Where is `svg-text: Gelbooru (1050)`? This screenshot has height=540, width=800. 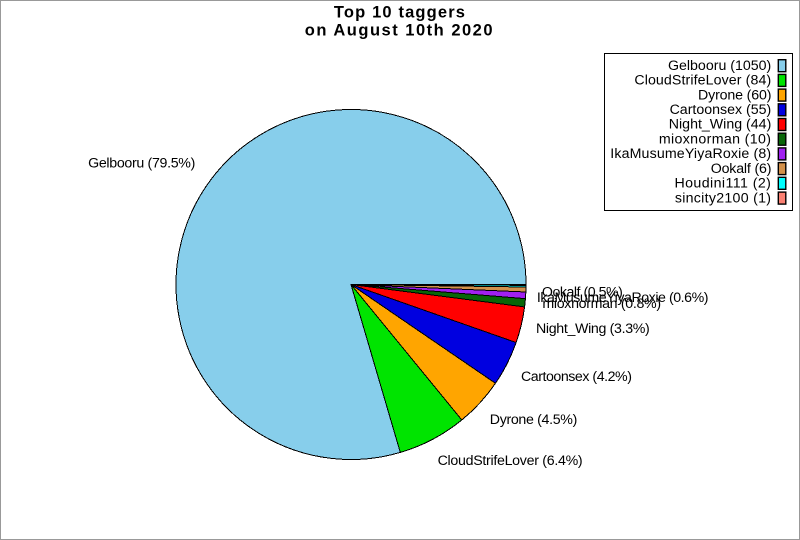 svg-text: Gelbooru (1050) is located at coordinates (719, 66).